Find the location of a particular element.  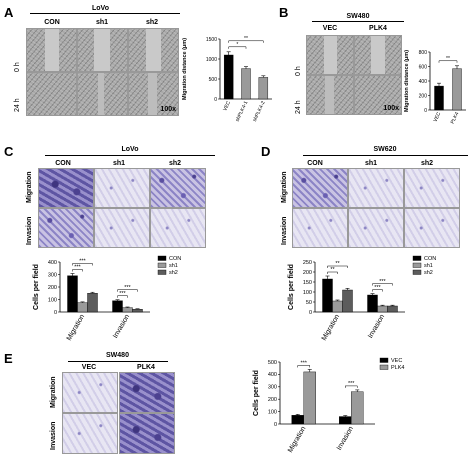

E-chart-sig-1-bracket is located at coordinates (351, 386).